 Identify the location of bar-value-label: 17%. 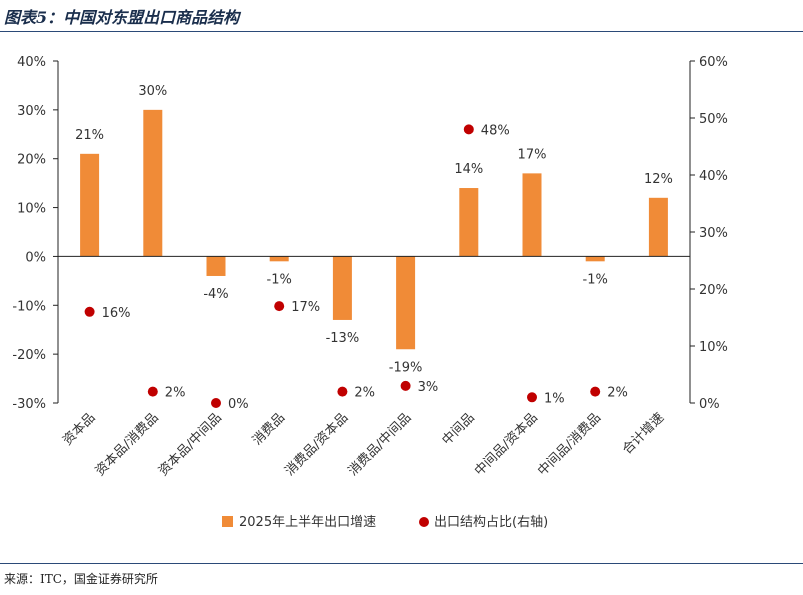
(532, 154).